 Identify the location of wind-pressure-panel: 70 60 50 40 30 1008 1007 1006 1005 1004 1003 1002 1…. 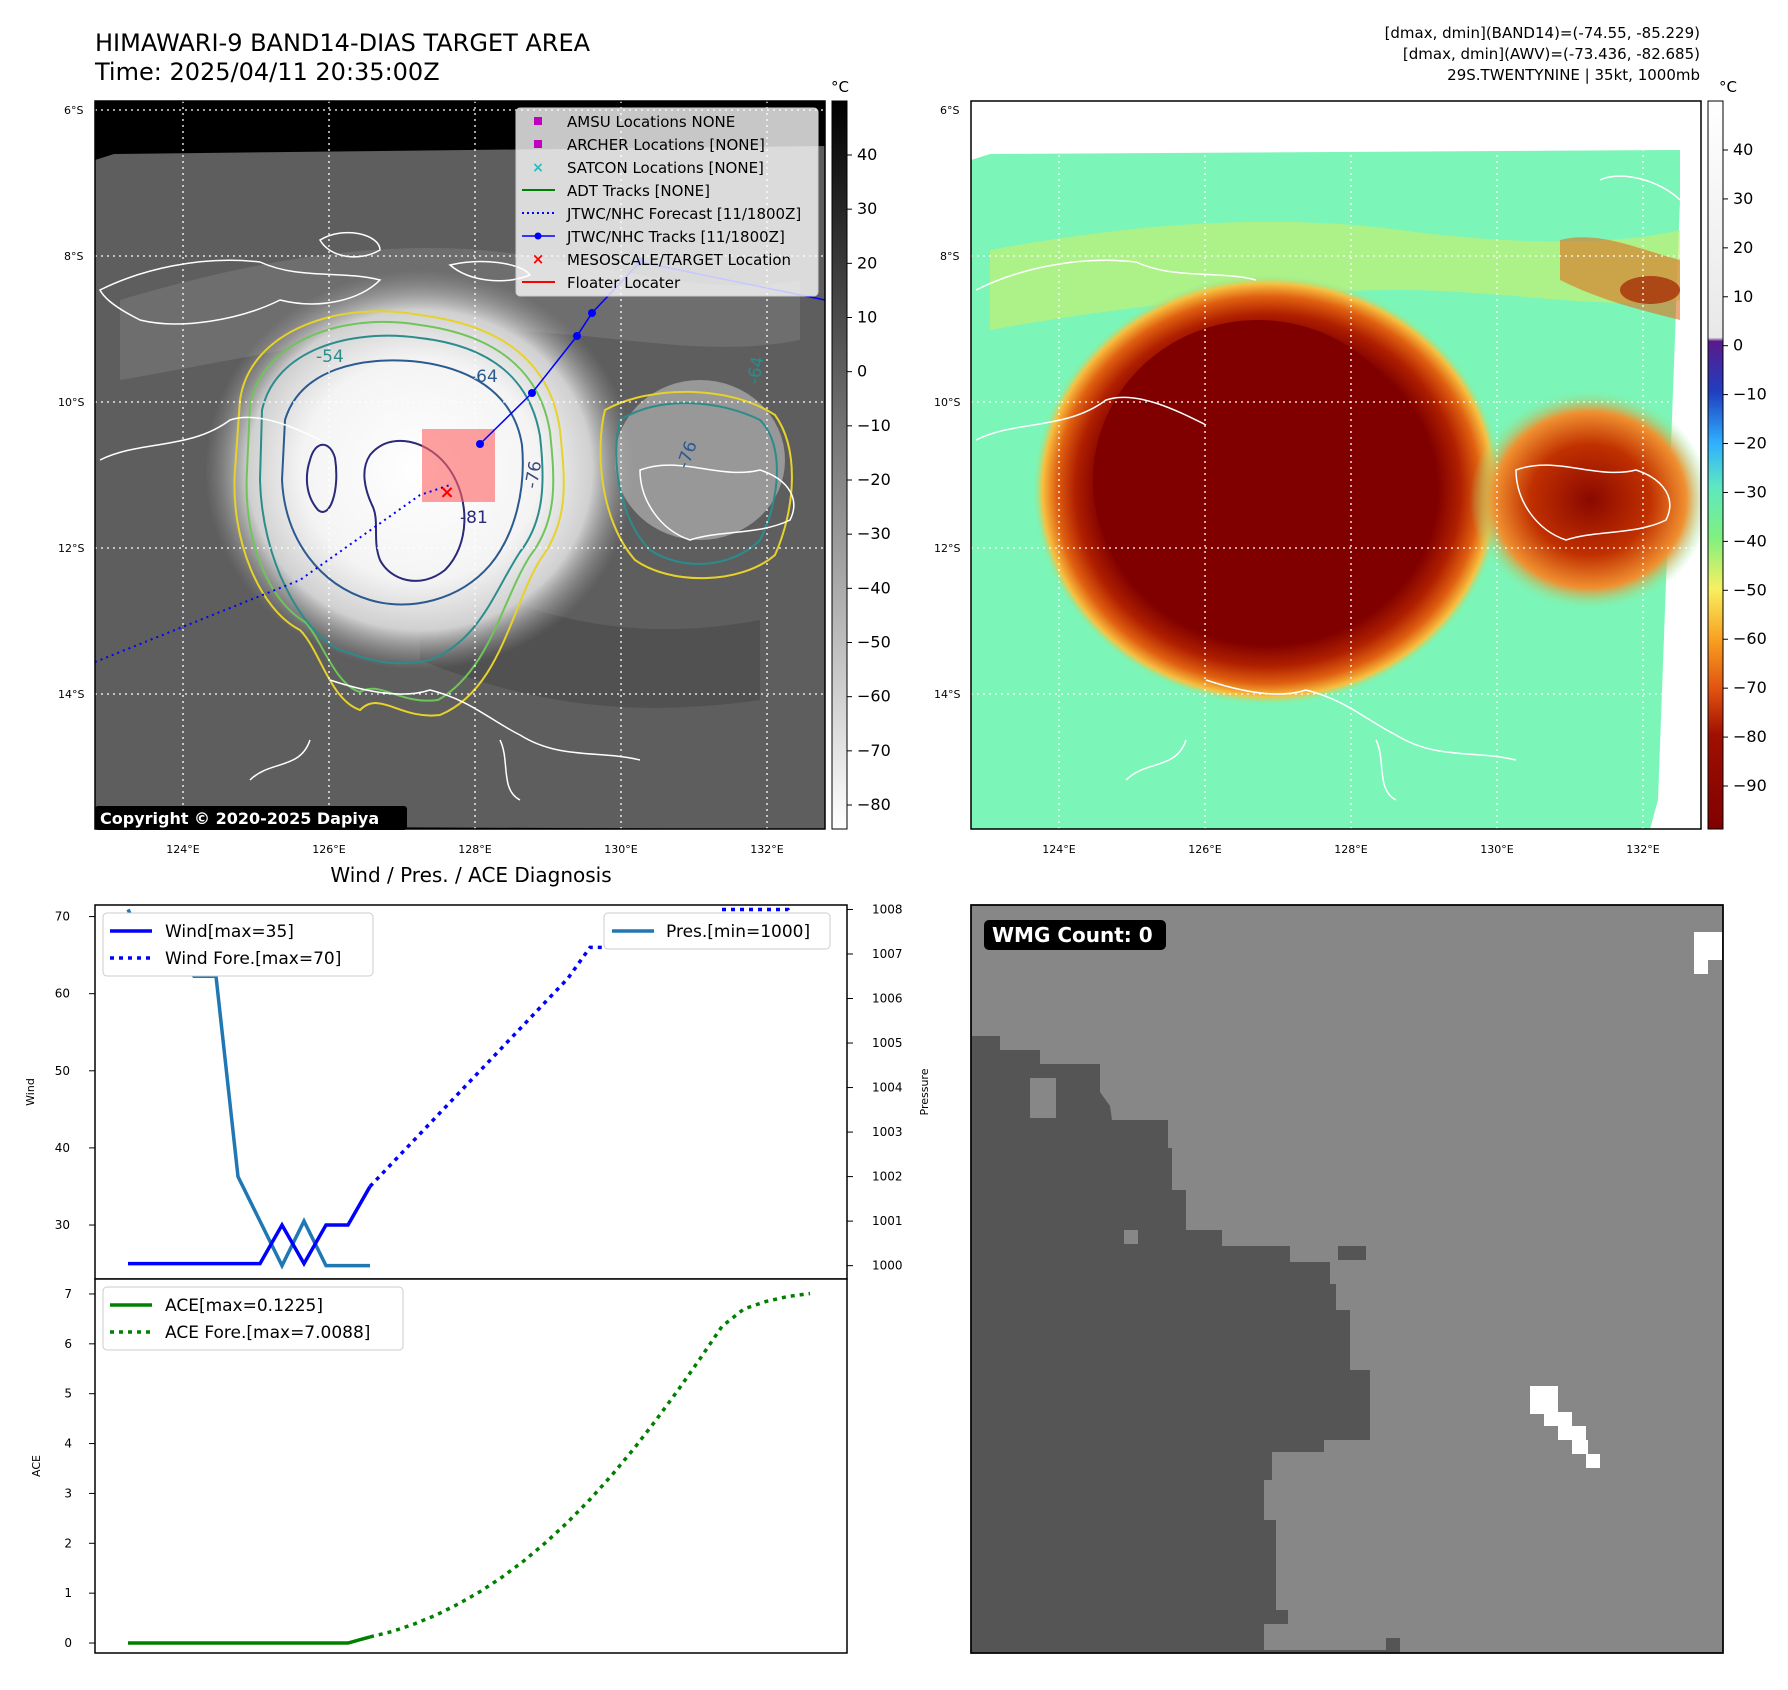
(477, 1091).